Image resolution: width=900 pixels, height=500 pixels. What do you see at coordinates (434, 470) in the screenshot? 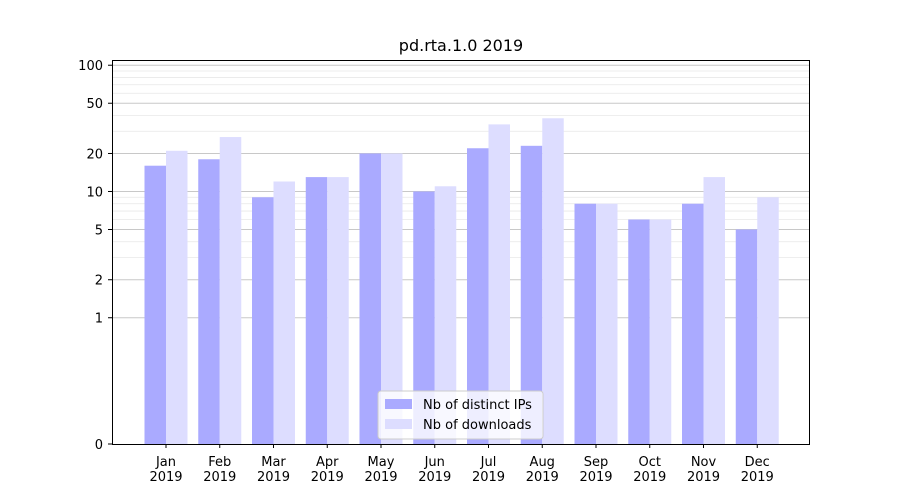
I see `x-tick-label: Jun 2019` at bounding box center [434, 470].